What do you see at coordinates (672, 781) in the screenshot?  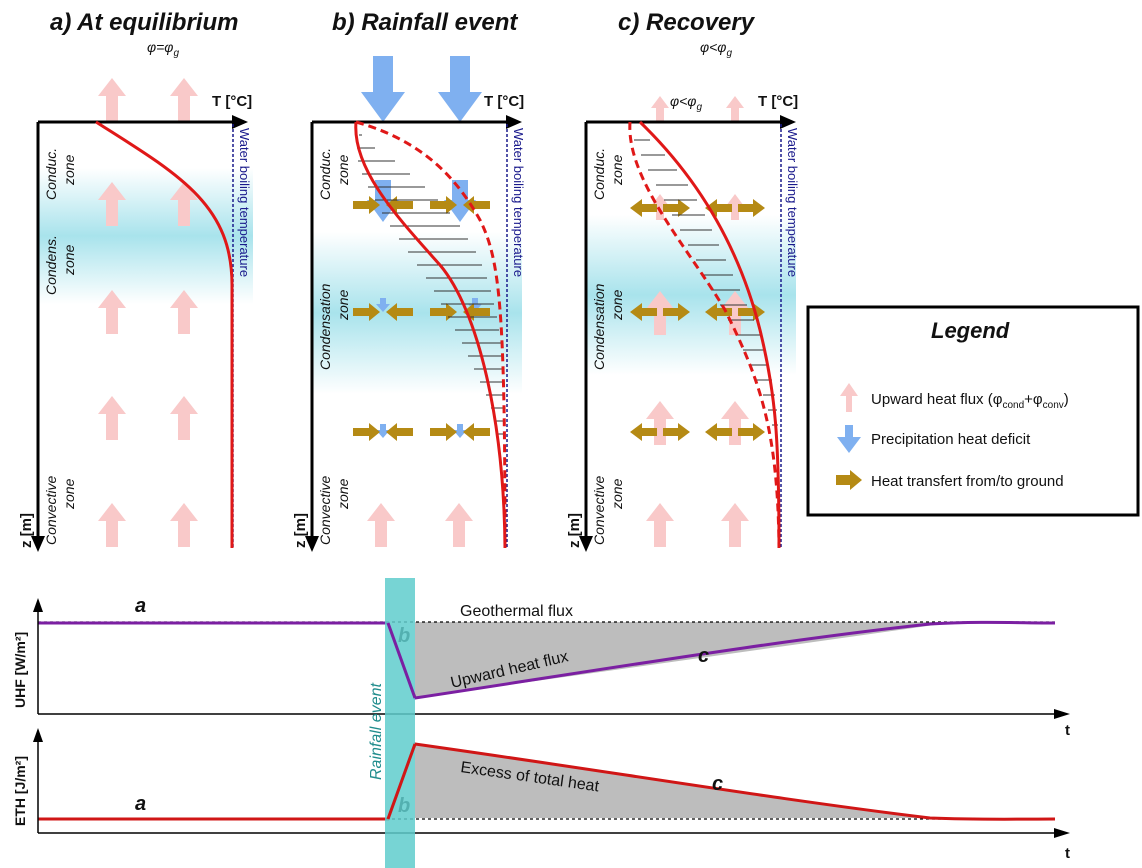 I see `eth-fill` at bounding box center [672, 781].